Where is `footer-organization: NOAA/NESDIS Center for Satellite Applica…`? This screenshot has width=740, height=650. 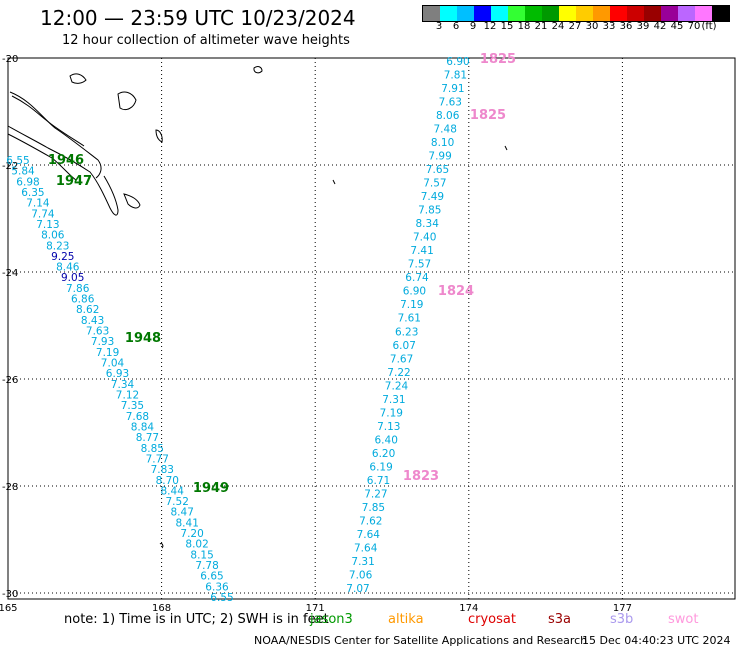
footer-organization: NOAA/NESDIS Center for Satellite Applica… is located at coordinates (421, 640).